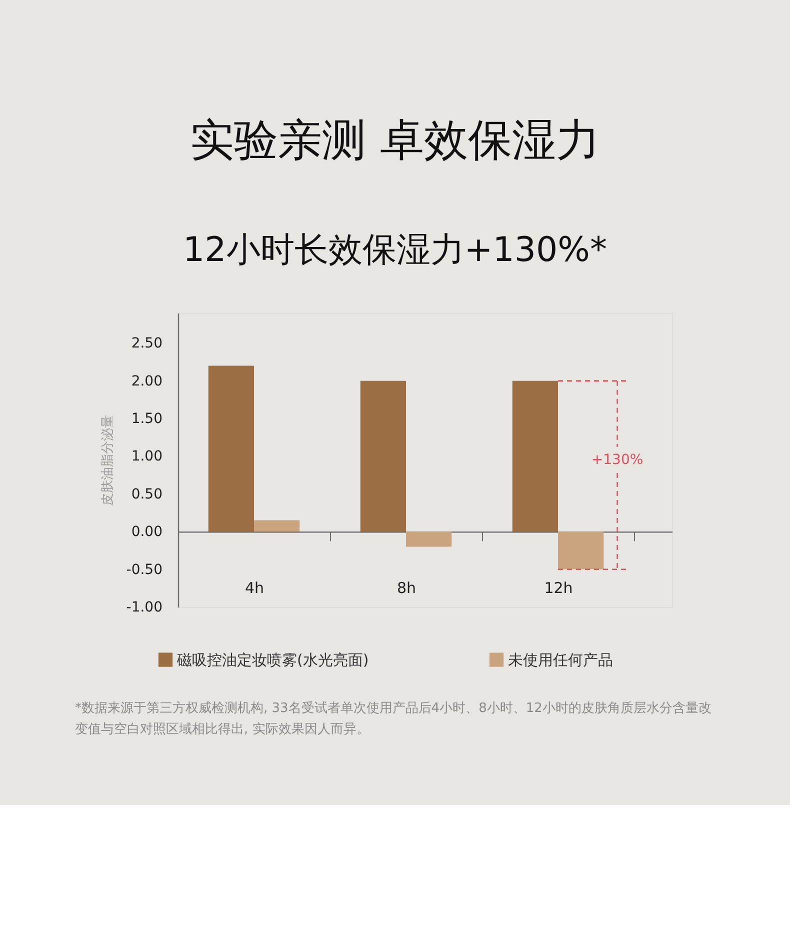 This screenshot has height=940, width=790. I want to click on annotation: +130%, so click(617, 460).